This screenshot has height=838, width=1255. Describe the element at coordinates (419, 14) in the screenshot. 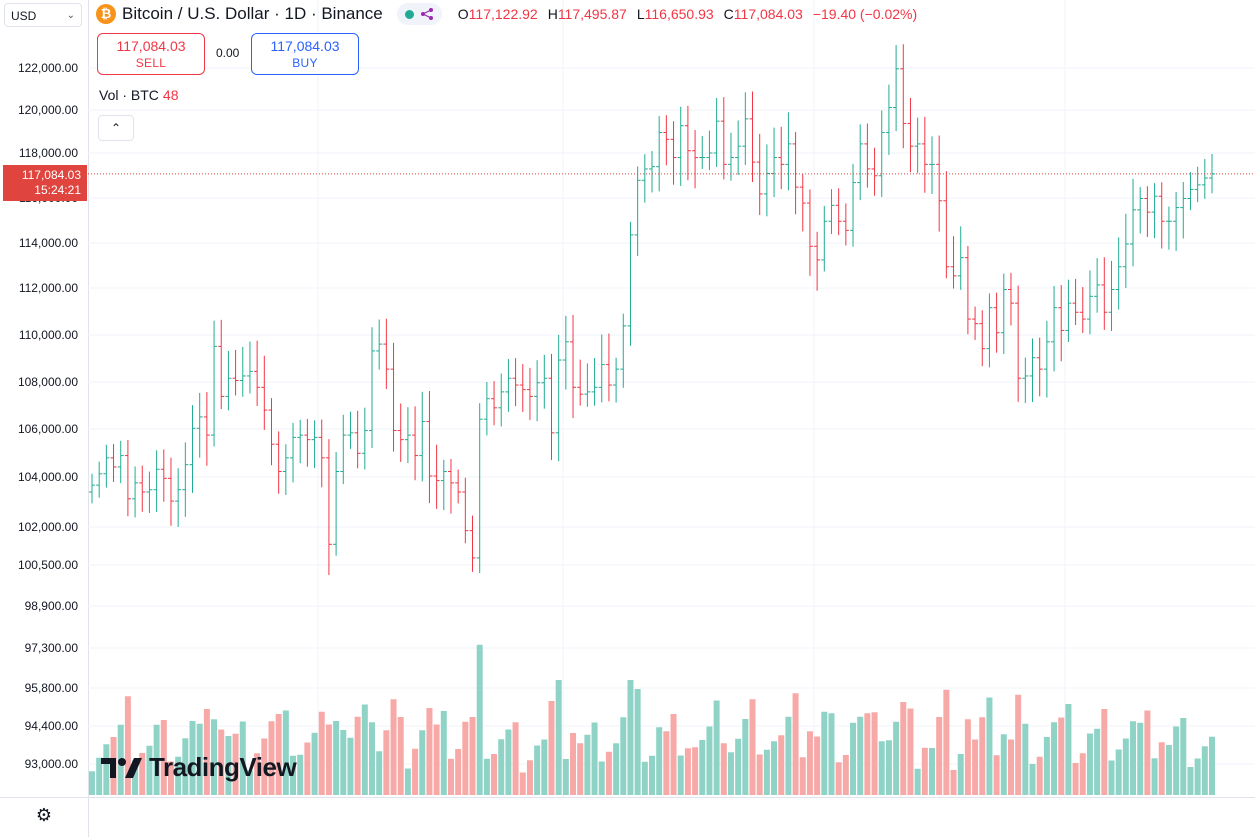

I see `live-status-pill` at that location.